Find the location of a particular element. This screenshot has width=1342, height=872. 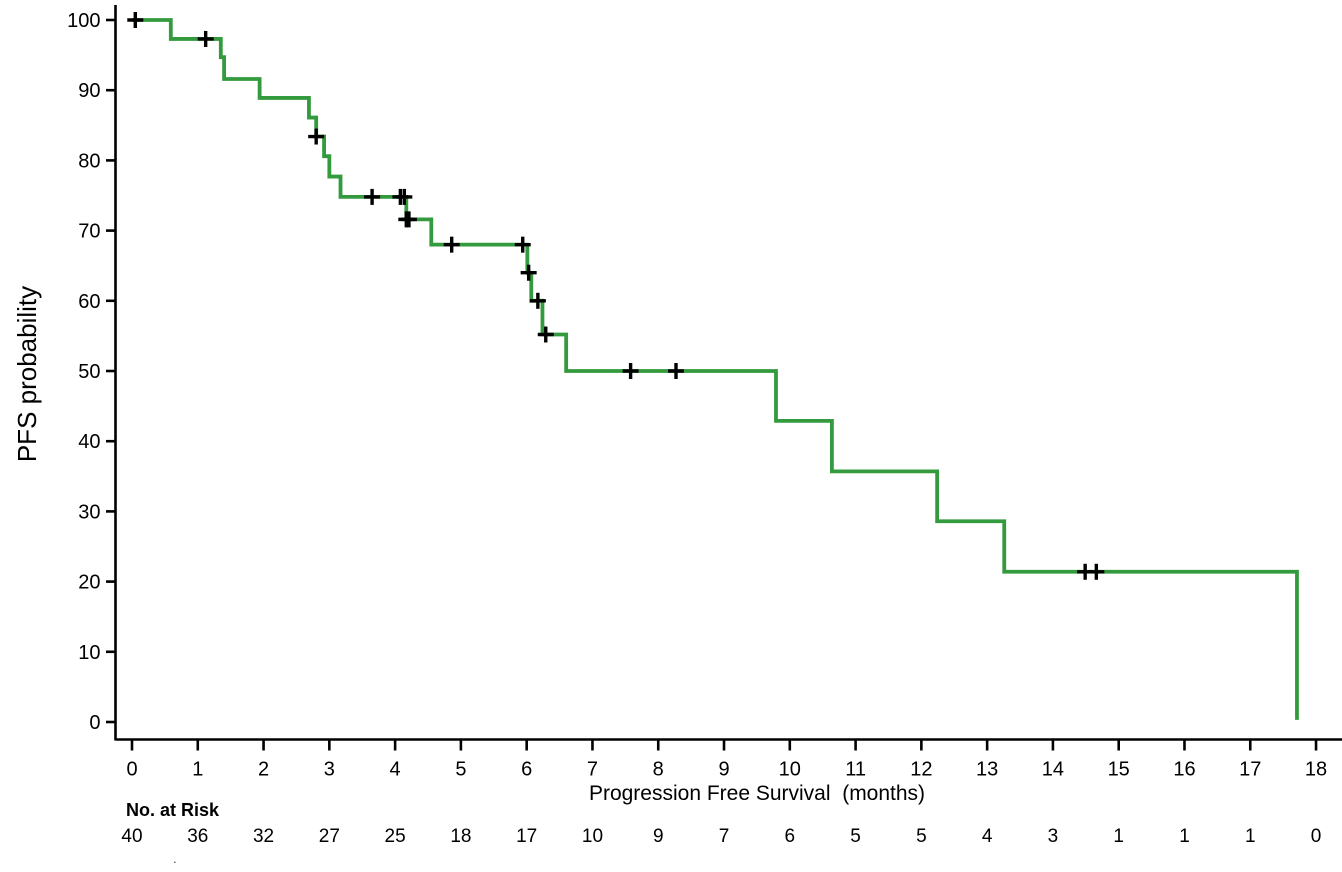

risk-table-counts: 40 36 32 27 25 18 17 10 9 7 6 5 5 4 3 1 1 1 0 is located at coordinates (721, 836).